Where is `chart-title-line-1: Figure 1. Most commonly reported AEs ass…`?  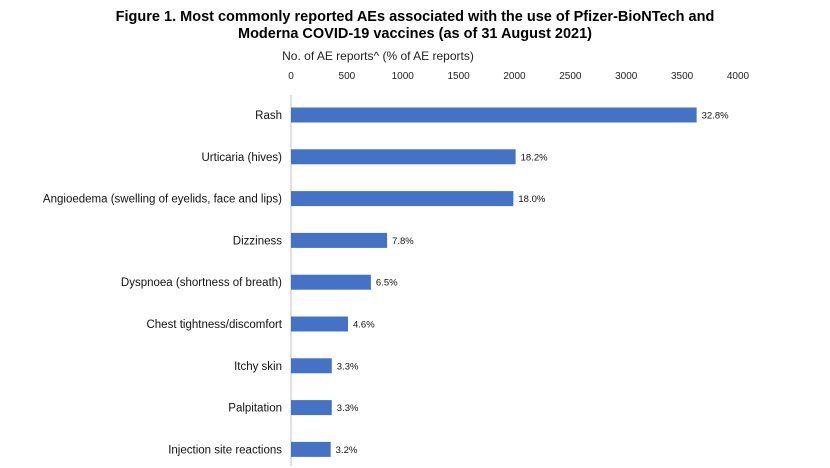
chart-title-line-1: Figure 1. Most commonly reported AEs ass… is located at coordinates (415, 17).